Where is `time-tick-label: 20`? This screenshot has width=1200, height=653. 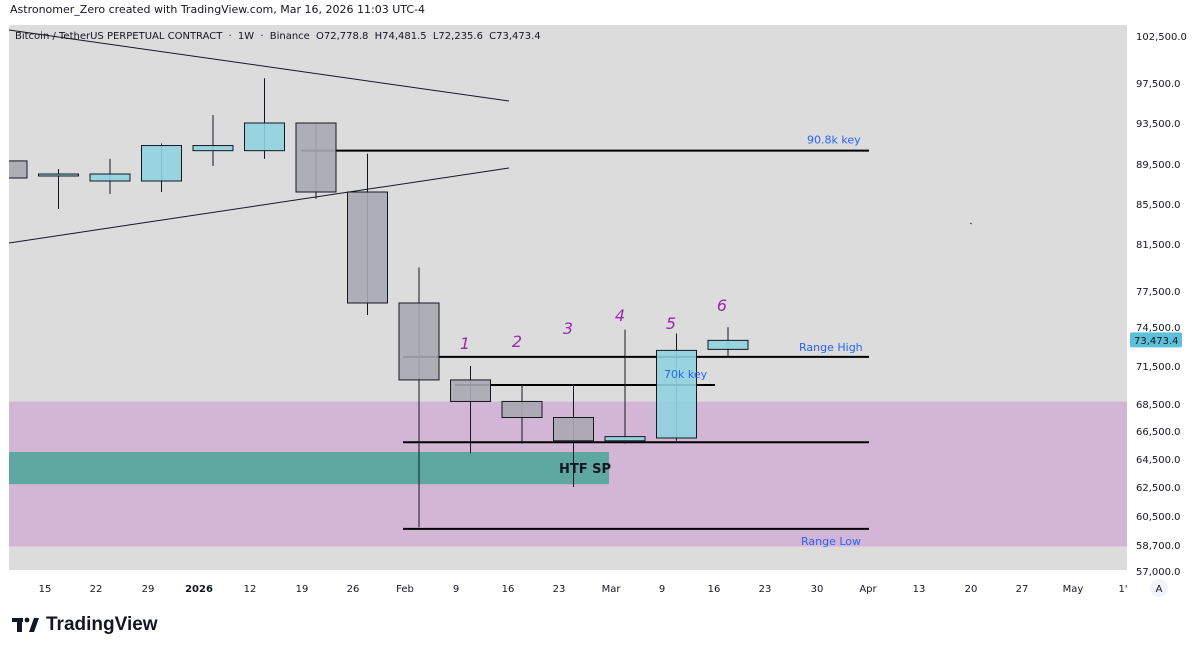 time-tick-label: 20 is located at coordinates (971, 589).